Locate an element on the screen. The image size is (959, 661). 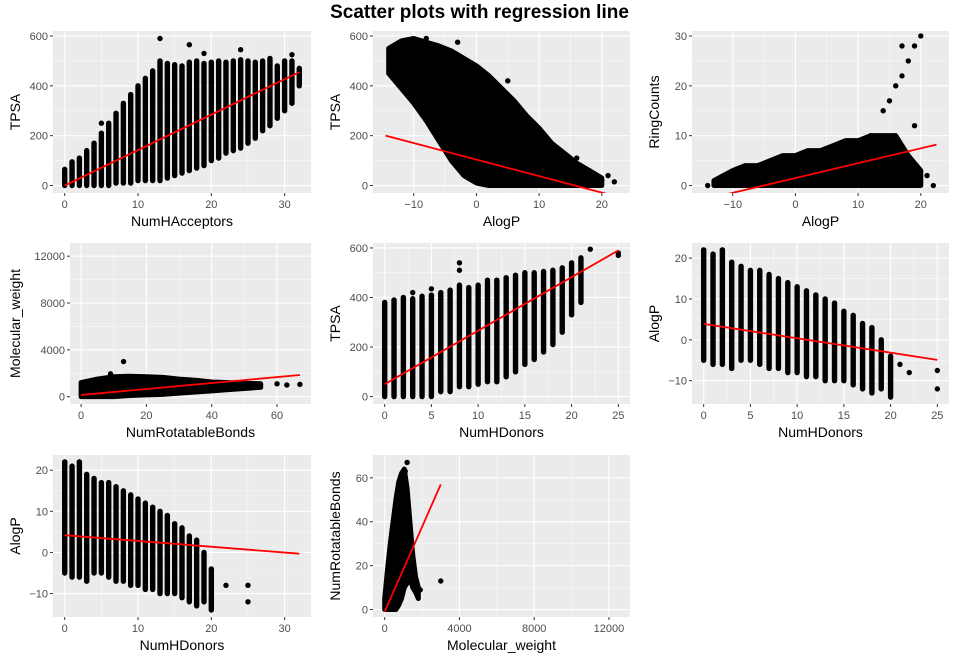
x-tick-label: 0 is located at coordinates (385, 416).